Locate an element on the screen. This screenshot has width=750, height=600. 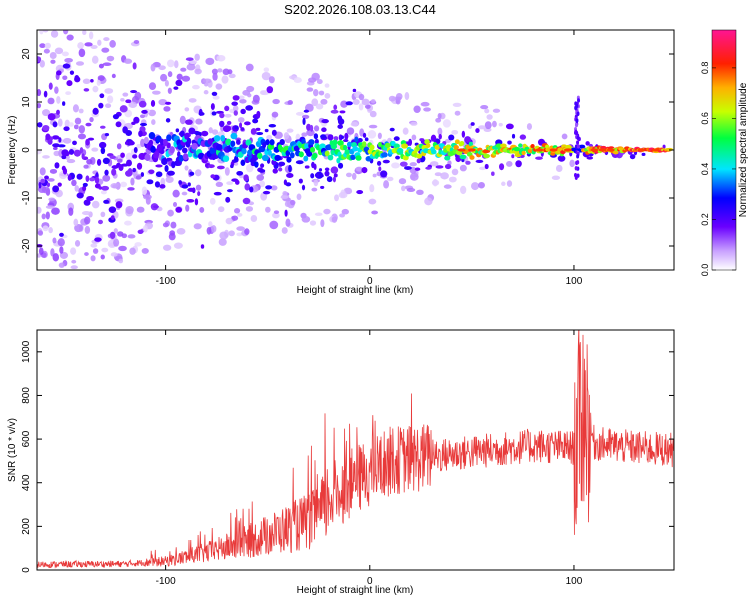
snr-ylabel: SNR (10 * v/v) is located at coordinates (12, 450).